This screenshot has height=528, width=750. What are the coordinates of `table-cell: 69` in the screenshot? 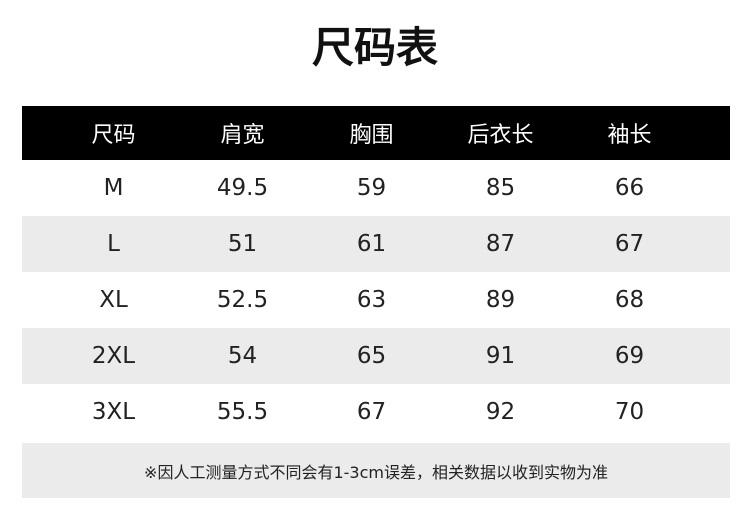 It's located at (629, 356).